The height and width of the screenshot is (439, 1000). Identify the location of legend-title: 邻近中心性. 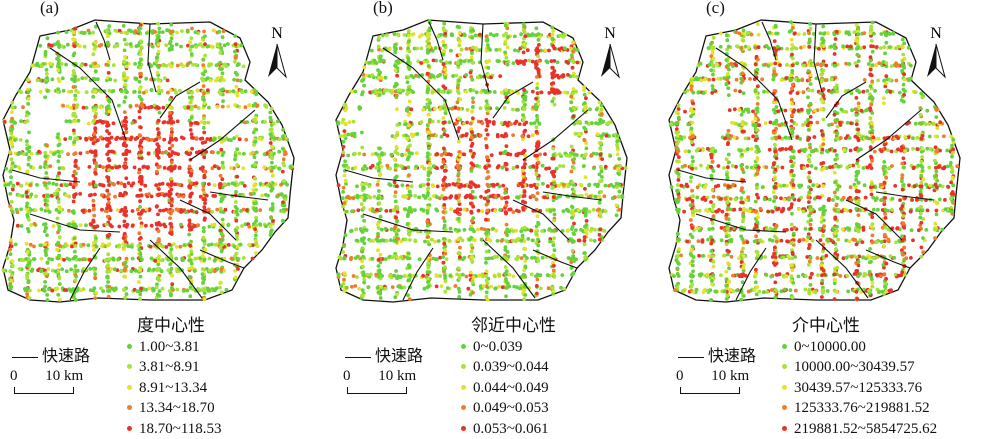
(513, 326).